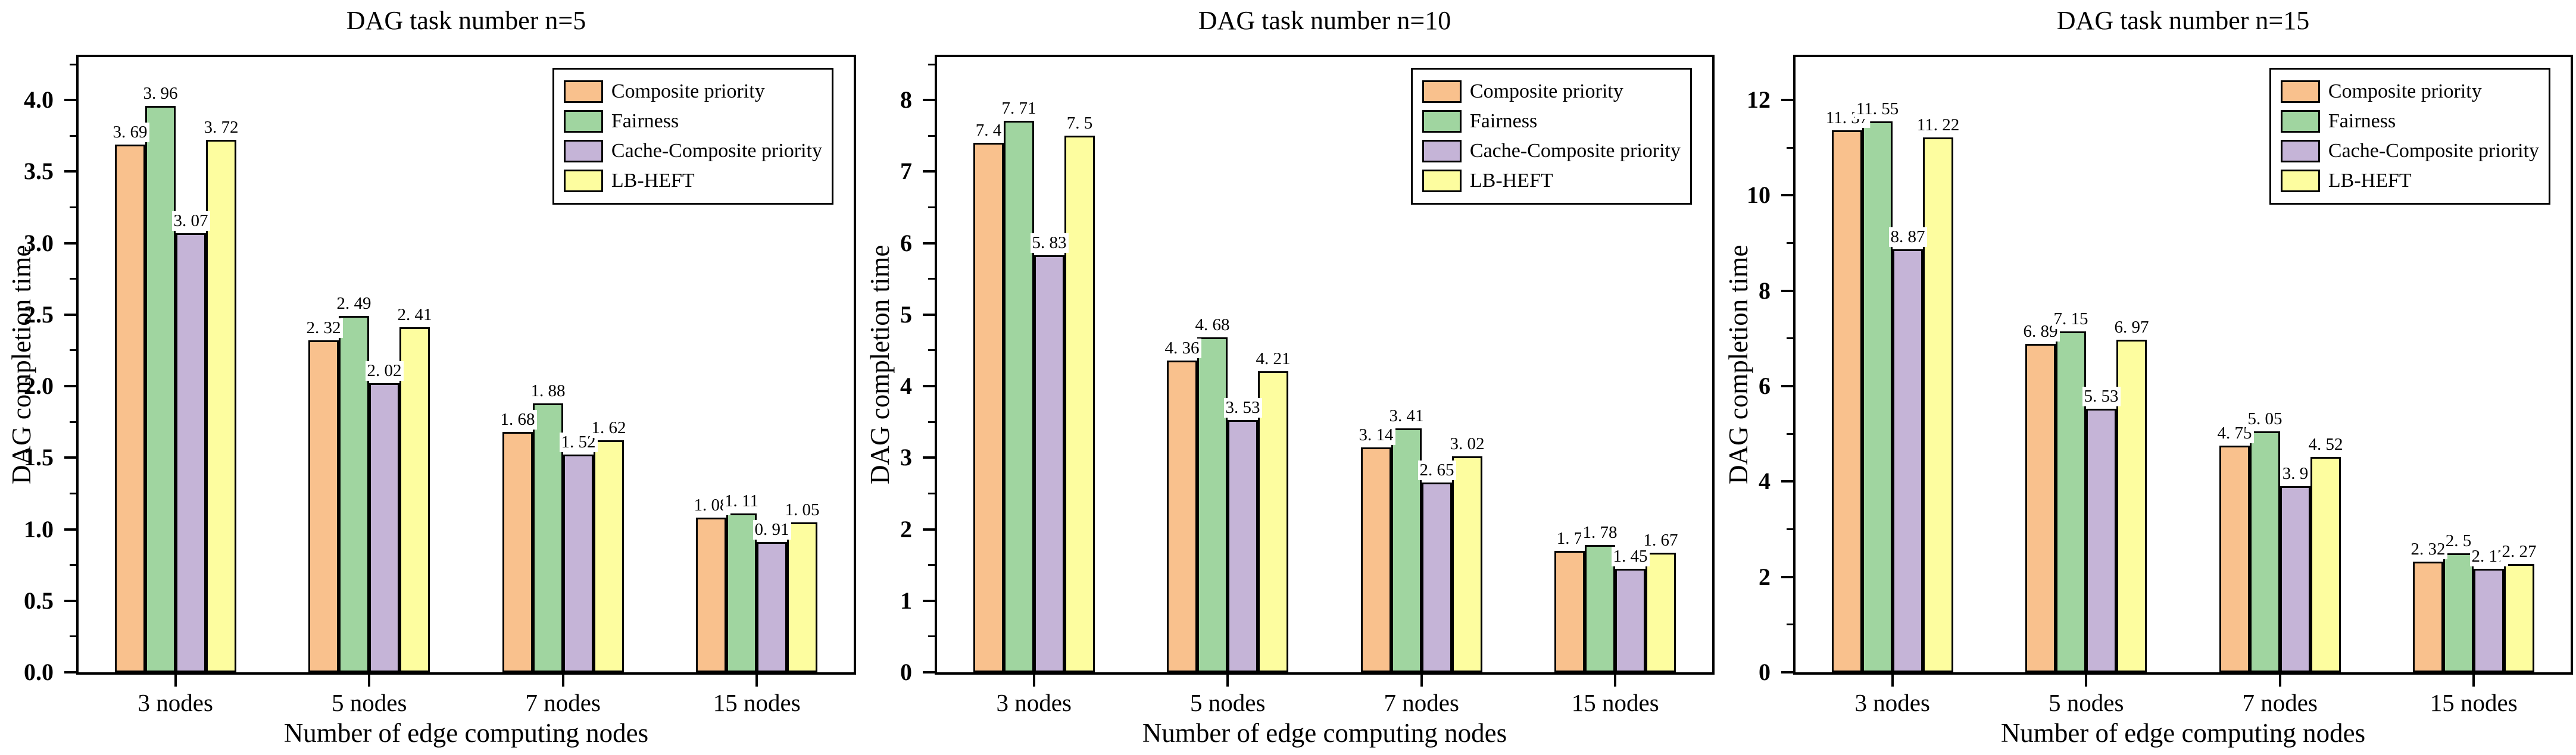  What do you see at coordinates (2183, 20) in the screenshot?
I see `chart-title: DAG task number n=15` at bounding box center [2183, 20].